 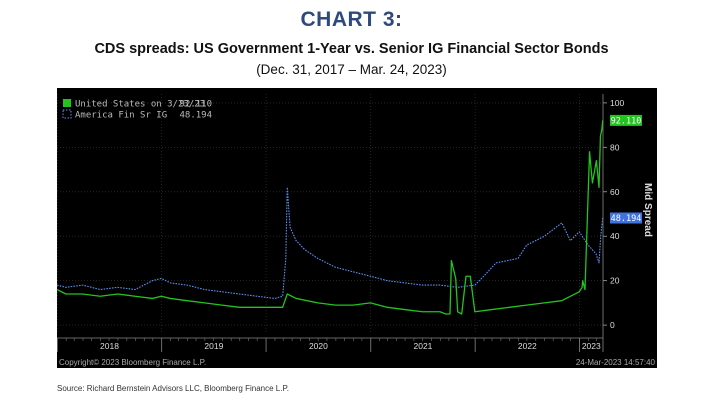 I want to click on y-tick-label-40: 40, so click(x=615, y=236).